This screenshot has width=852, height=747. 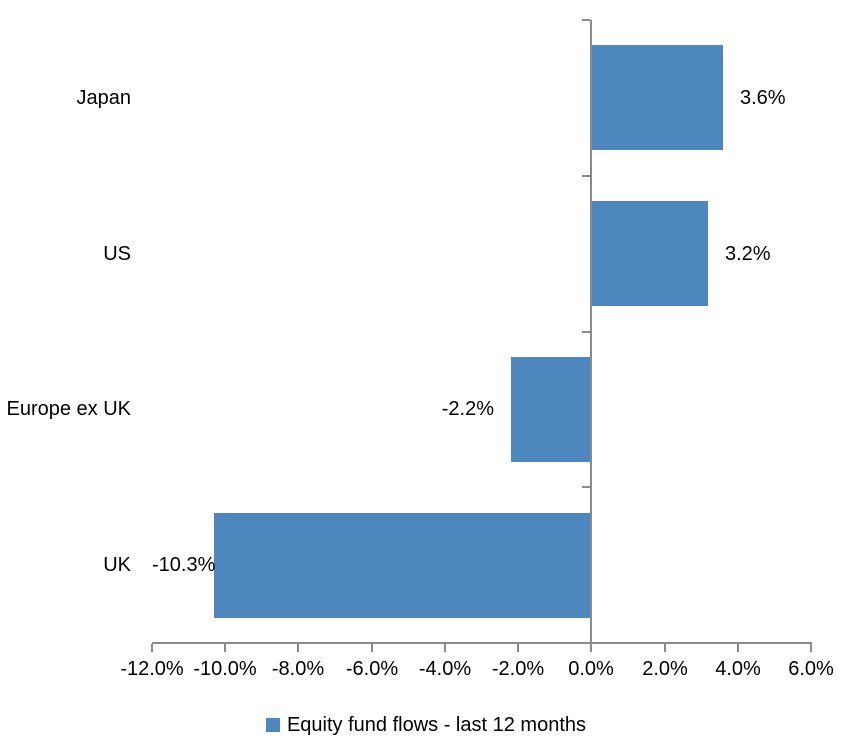 I want to click on x-tick-label-7: 2.0%, so click(x=665, y=669).